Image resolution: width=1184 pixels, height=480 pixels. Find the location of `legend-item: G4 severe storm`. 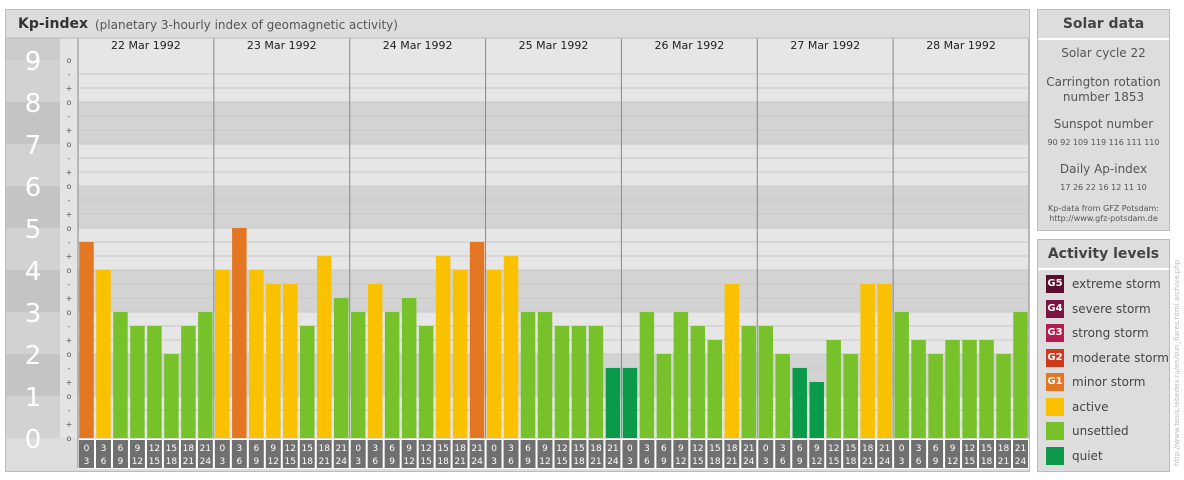

legend-item: G4 severe storm is located at coordinates (1098, 309).